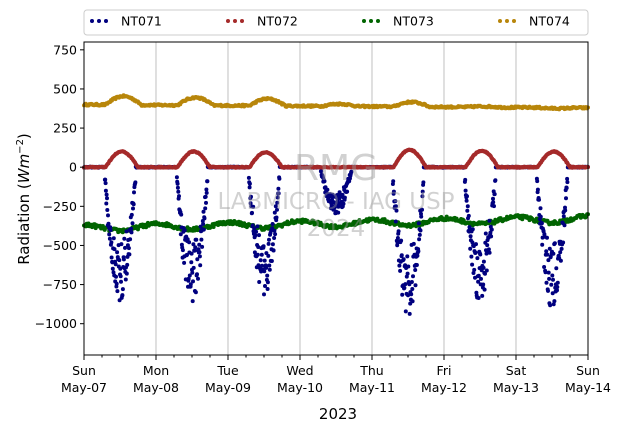 This screenshot has height=434, width=623. I want to click on x-tick-date: May-13, so click(516, 387).